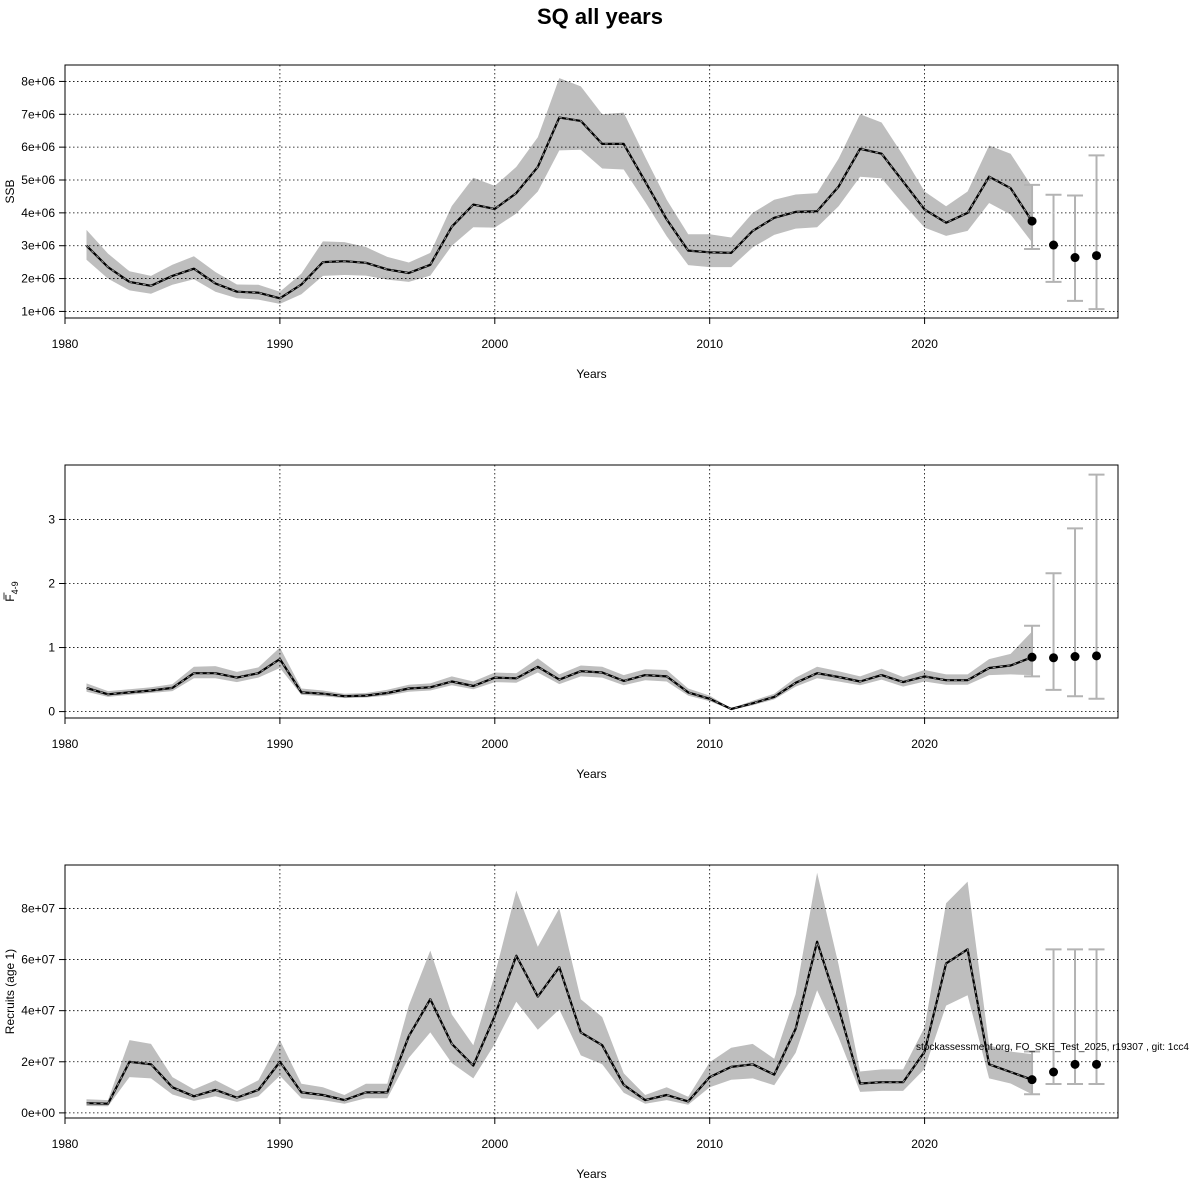  Describe the element at coordinates (38, 180) in the screenshot. I see `y-tick-label: 5e+06` at that location.